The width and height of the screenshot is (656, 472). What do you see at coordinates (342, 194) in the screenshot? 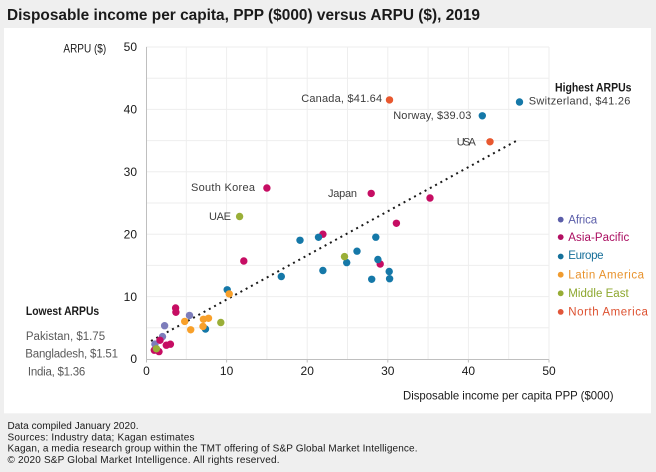
I see `svg-text: Japan` at bounding box center [342, 194].